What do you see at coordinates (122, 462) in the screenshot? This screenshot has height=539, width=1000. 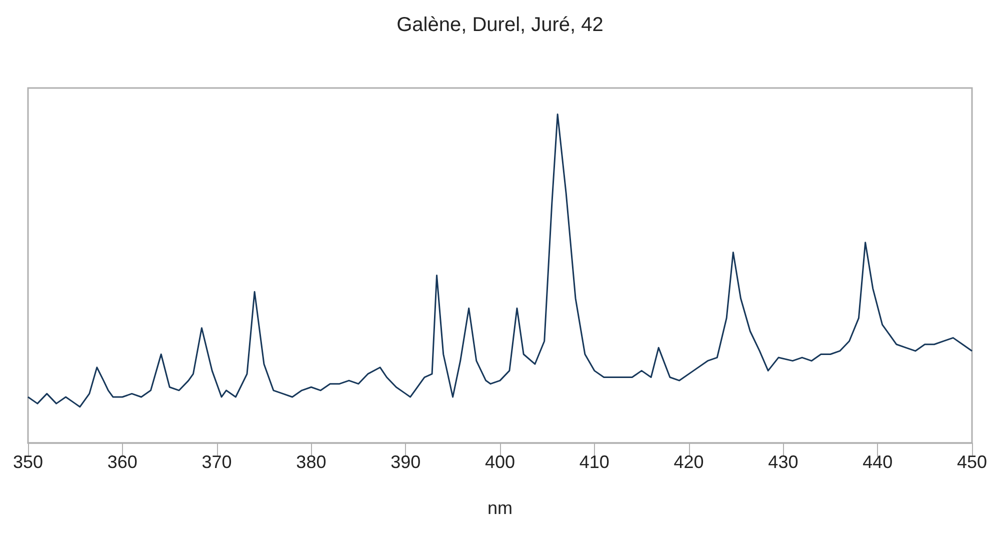 I see `x-tick-label: 360` at bounding box center [122, 462].